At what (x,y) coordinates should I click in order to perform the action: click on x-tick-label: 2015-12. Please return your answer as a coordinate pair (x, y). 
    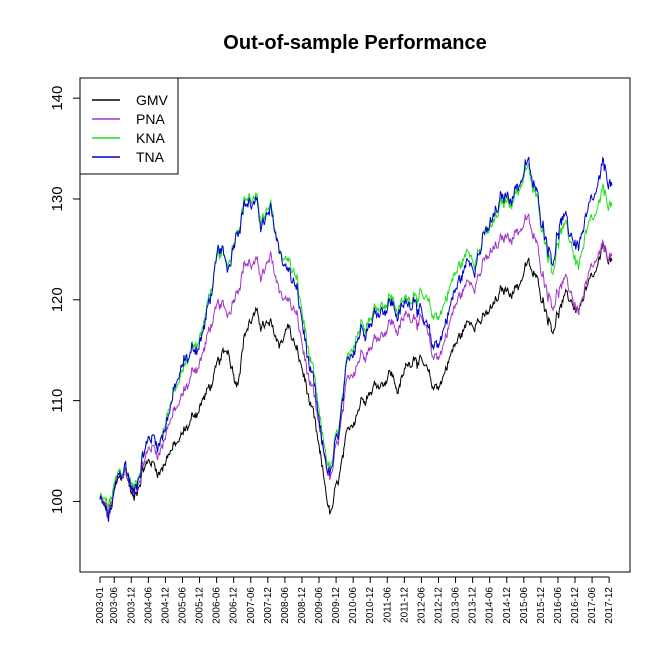
    Looking at the image, I should click on (541, 605).